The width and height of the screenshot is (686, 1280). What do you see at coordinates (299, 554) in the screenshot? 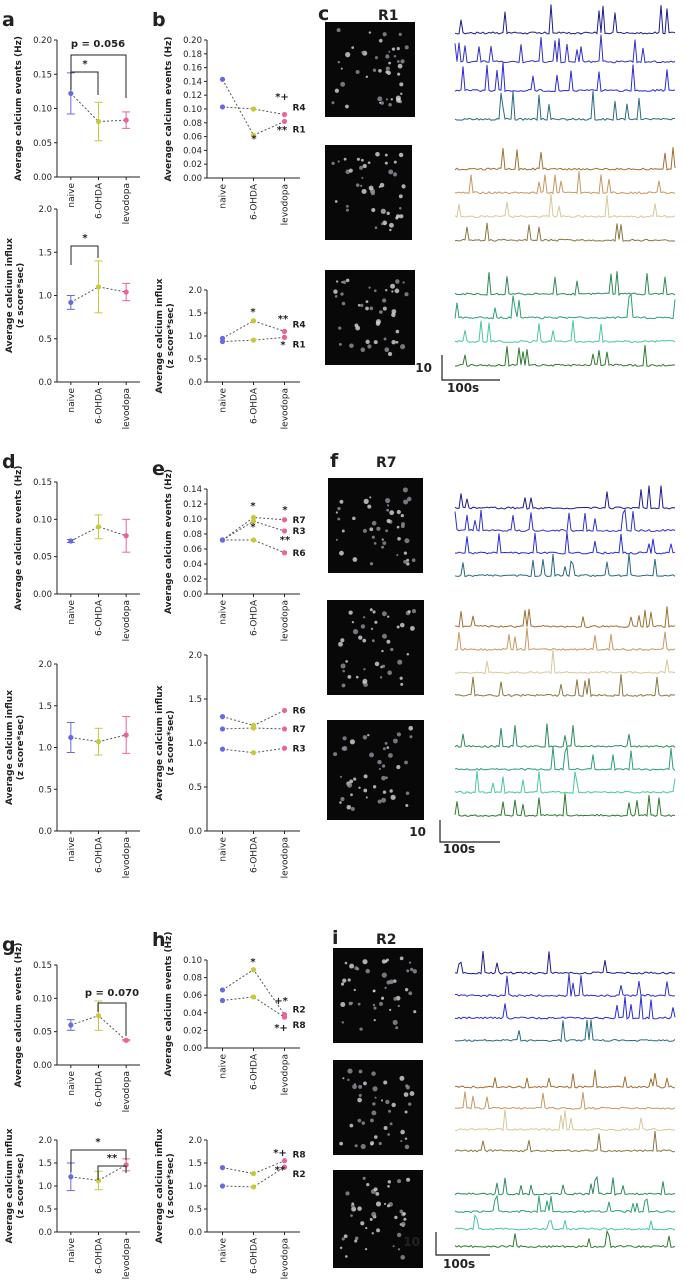
I see `series-label: R6` at bounding box center [299, 554].